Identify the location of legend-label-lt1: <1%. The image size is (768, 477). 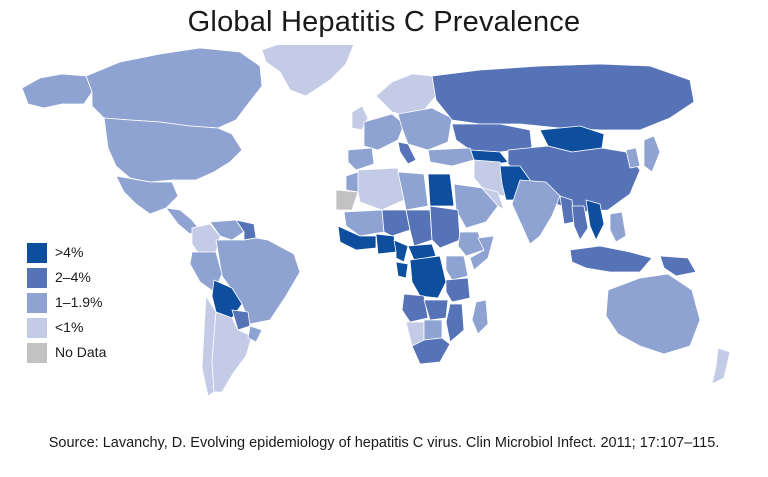
(69, 327).